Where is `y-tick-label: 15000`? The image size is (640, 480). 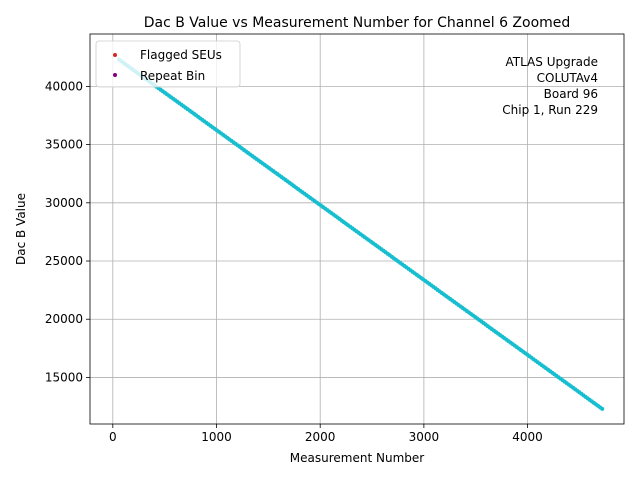 y-tick-label: 15000 is located at coordinates (64, 377).